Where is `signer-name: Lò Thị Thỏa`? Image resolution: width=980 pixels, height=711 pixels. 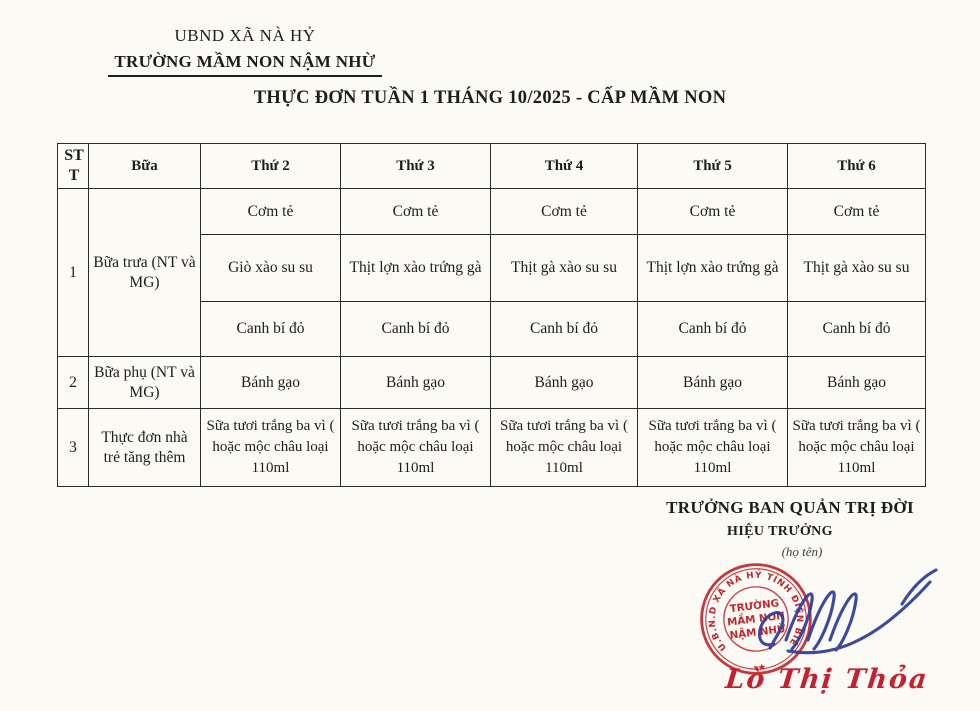 signer-name: Lò Thị Thỏa is located at coordinates (827, 679).